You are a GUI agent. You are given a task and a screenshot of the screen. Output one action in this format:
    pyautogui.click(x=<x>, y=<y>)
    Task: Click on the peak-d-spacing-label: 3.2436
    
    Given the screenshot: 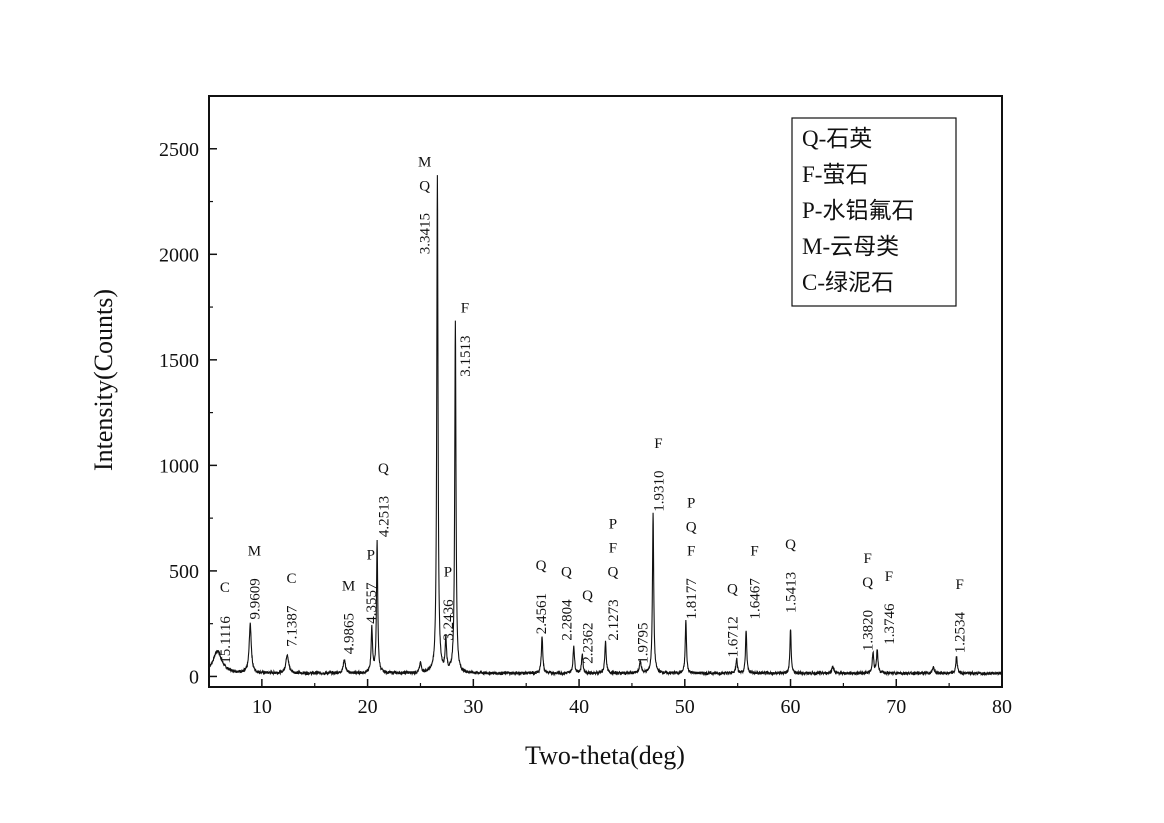 What is the action you would take?
    pyautogui.click(x=449, y=620)
    